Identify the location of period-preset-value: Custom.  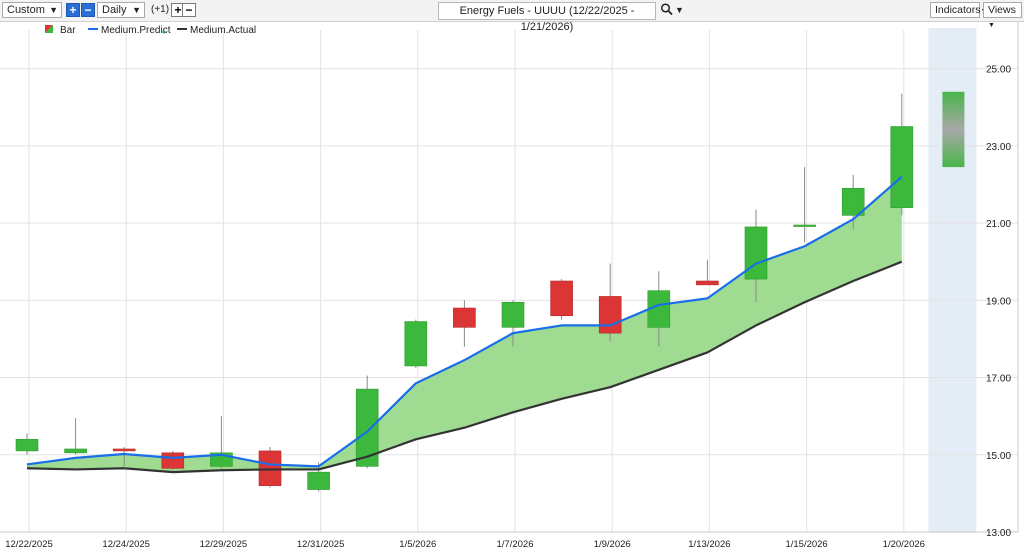
(26, 10).